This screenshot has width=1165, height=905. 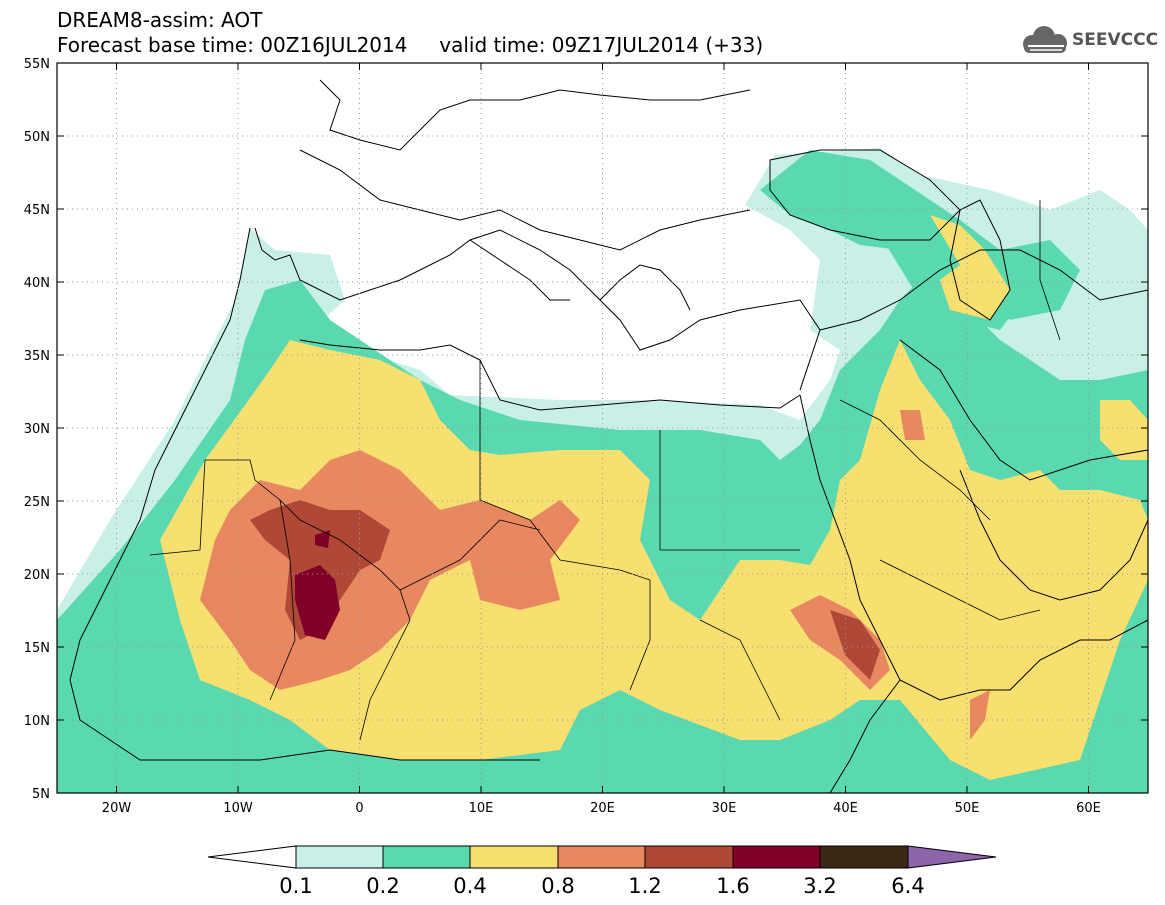 What do you see at coordinates (37, 137) in the screenshot?
I see `lat-label: 50N` at bounding box center [37, 137].